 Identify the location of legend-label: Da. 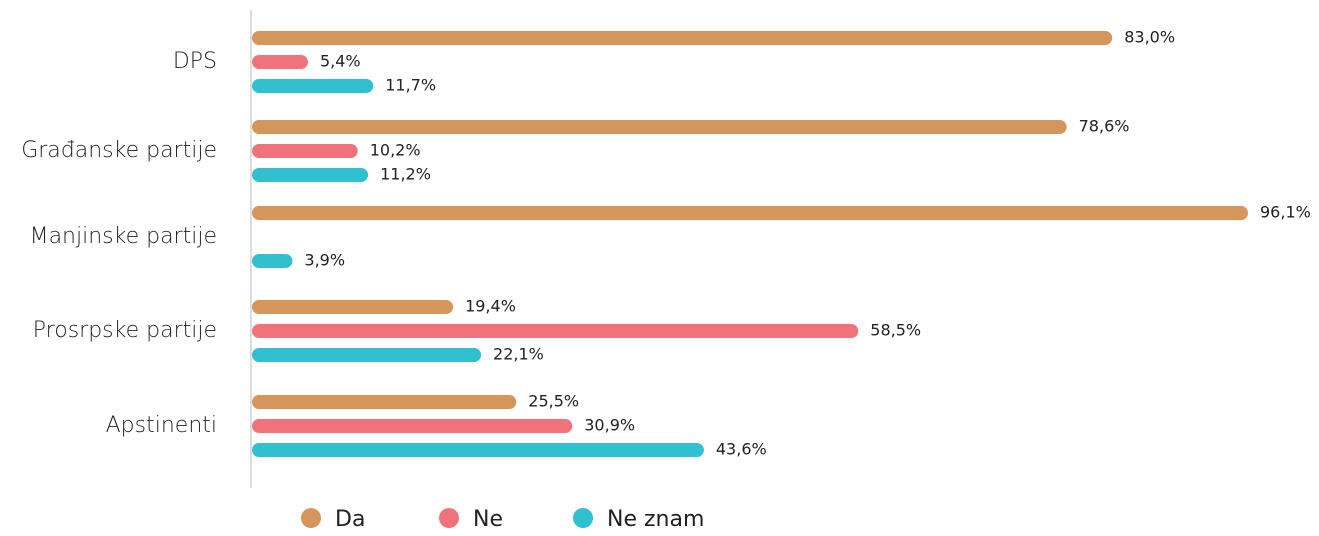
(350, 519).